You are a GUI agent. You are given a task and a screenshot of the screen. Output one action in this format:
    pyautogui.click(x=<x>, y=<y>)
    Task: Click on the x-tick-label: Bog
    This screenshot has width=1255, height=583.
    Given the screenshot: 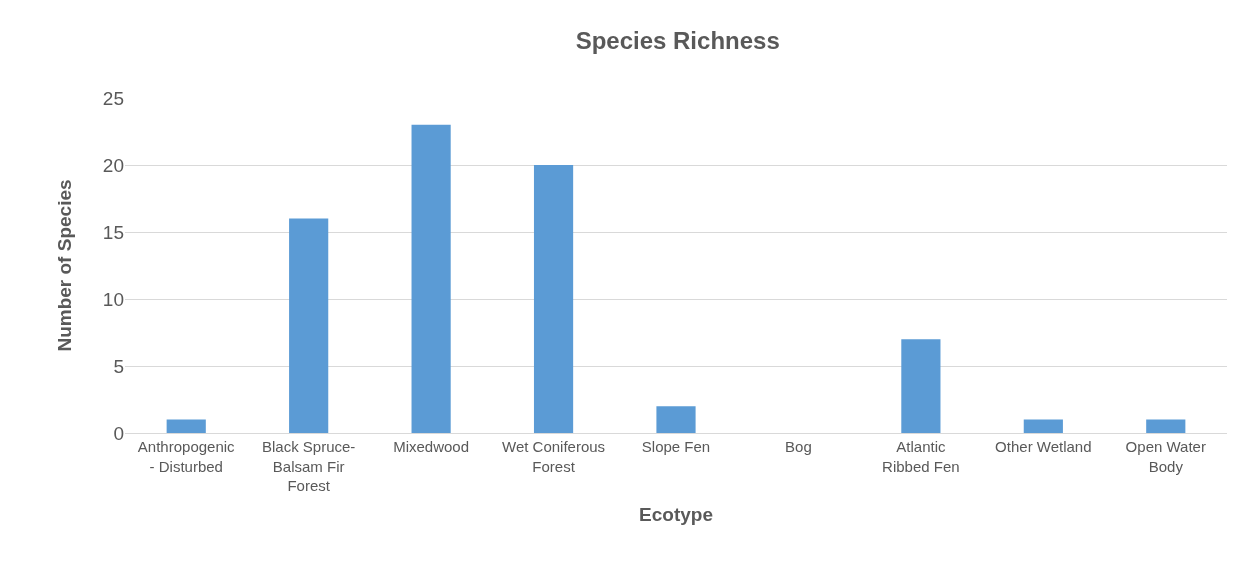 What is the action you would take?
    pyautogui.click(x=798, y=446)
    